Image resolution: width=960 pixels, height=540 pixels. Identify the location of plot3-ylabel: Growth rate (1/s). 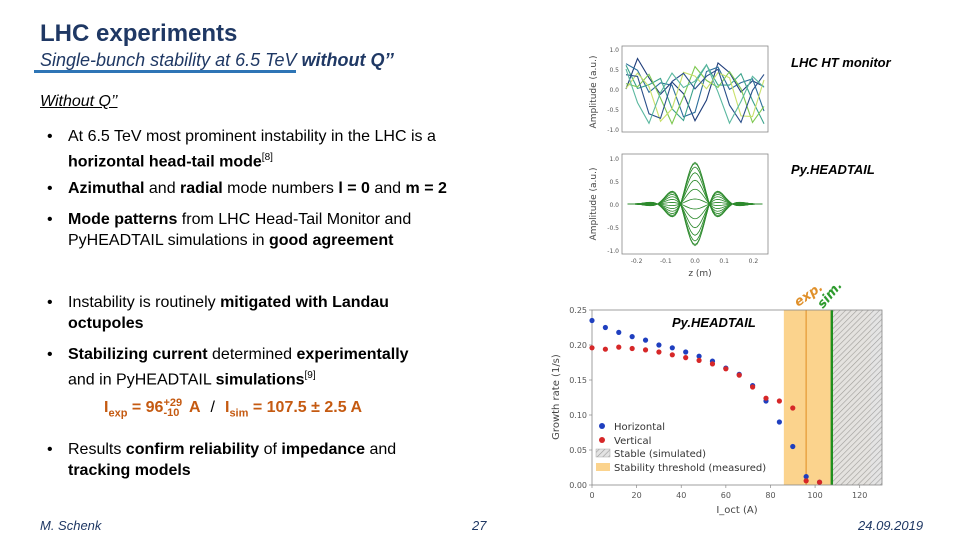
(556, 397).